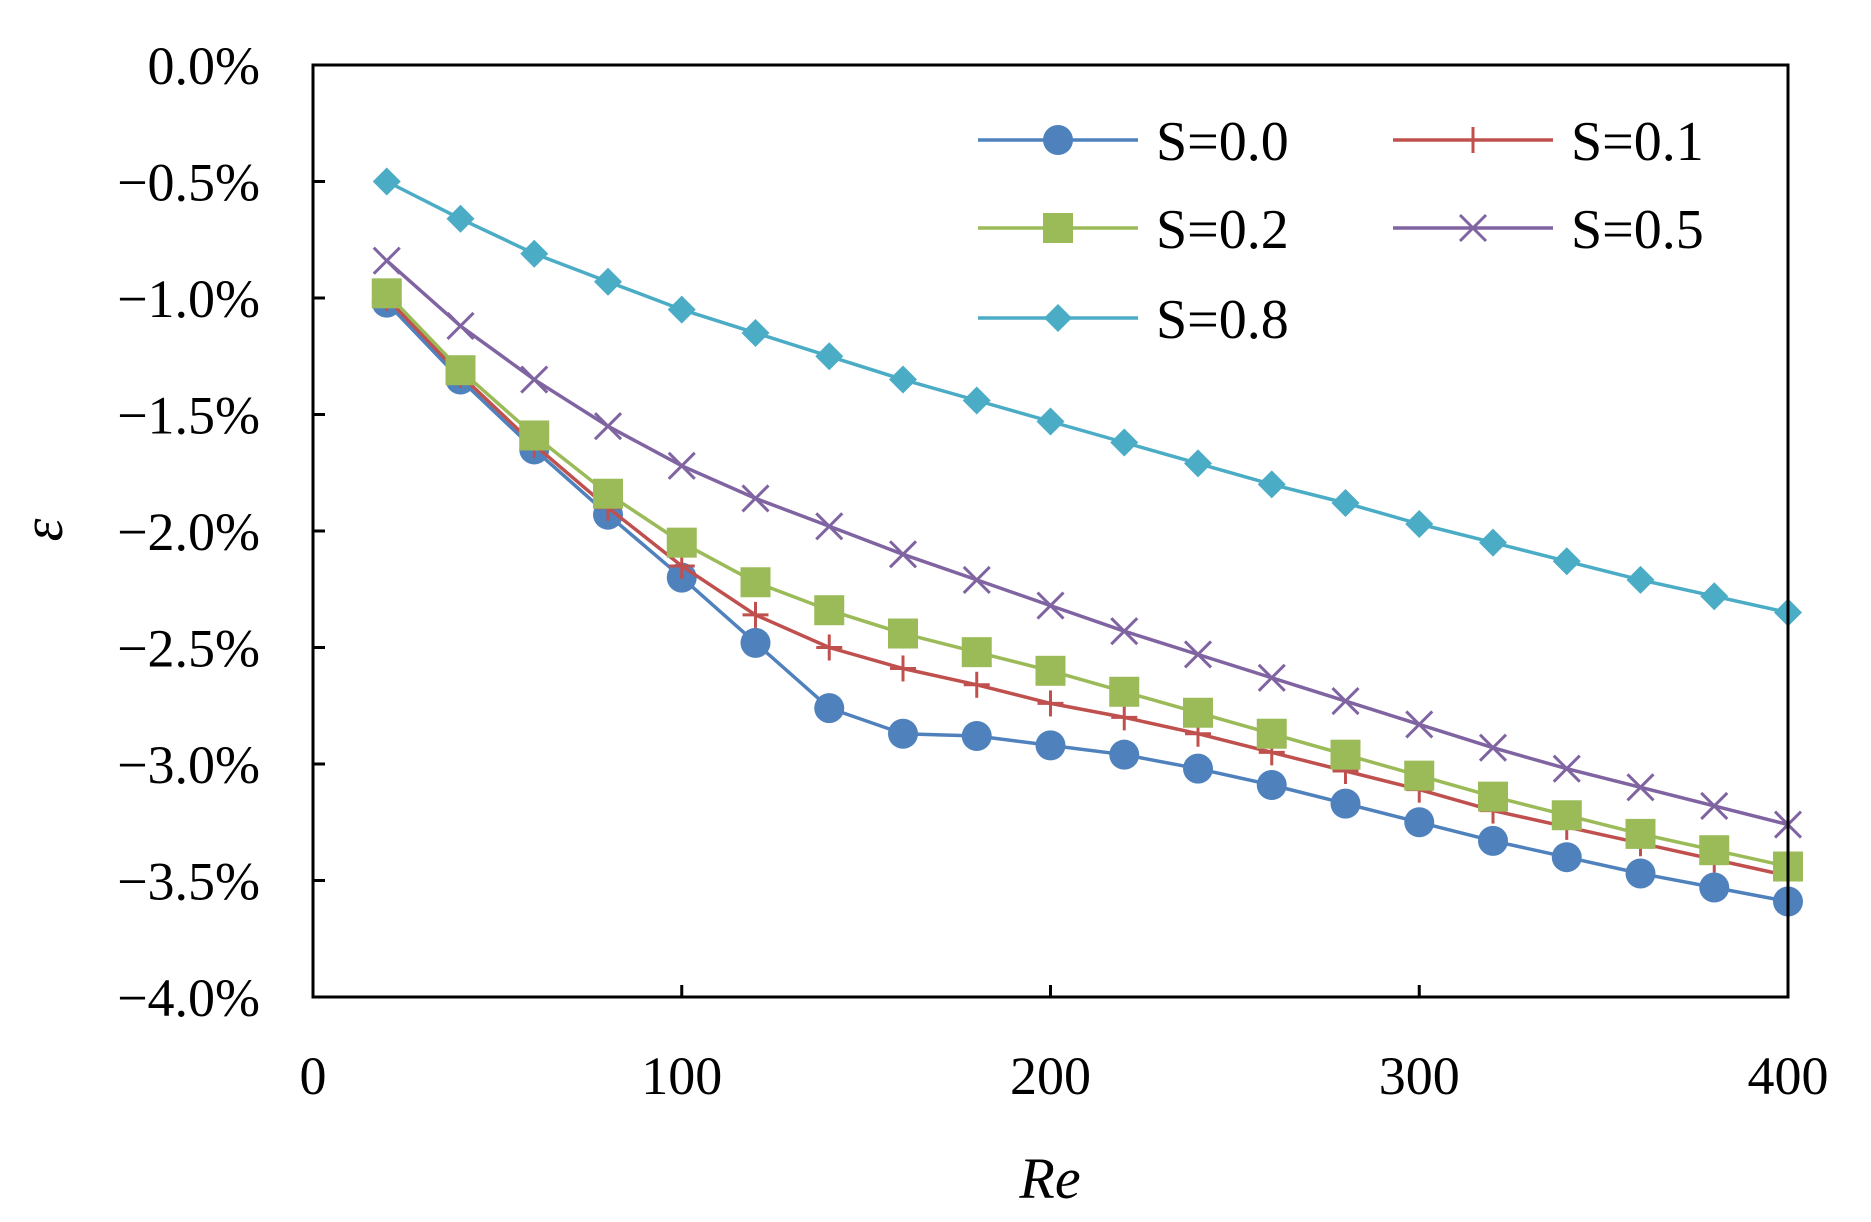 The width and height of the screenshot is (1871, 1222). Describe the element at coordinates (1637, 142) in the screenshot. I see `legend-label: S=0.1` at that location.